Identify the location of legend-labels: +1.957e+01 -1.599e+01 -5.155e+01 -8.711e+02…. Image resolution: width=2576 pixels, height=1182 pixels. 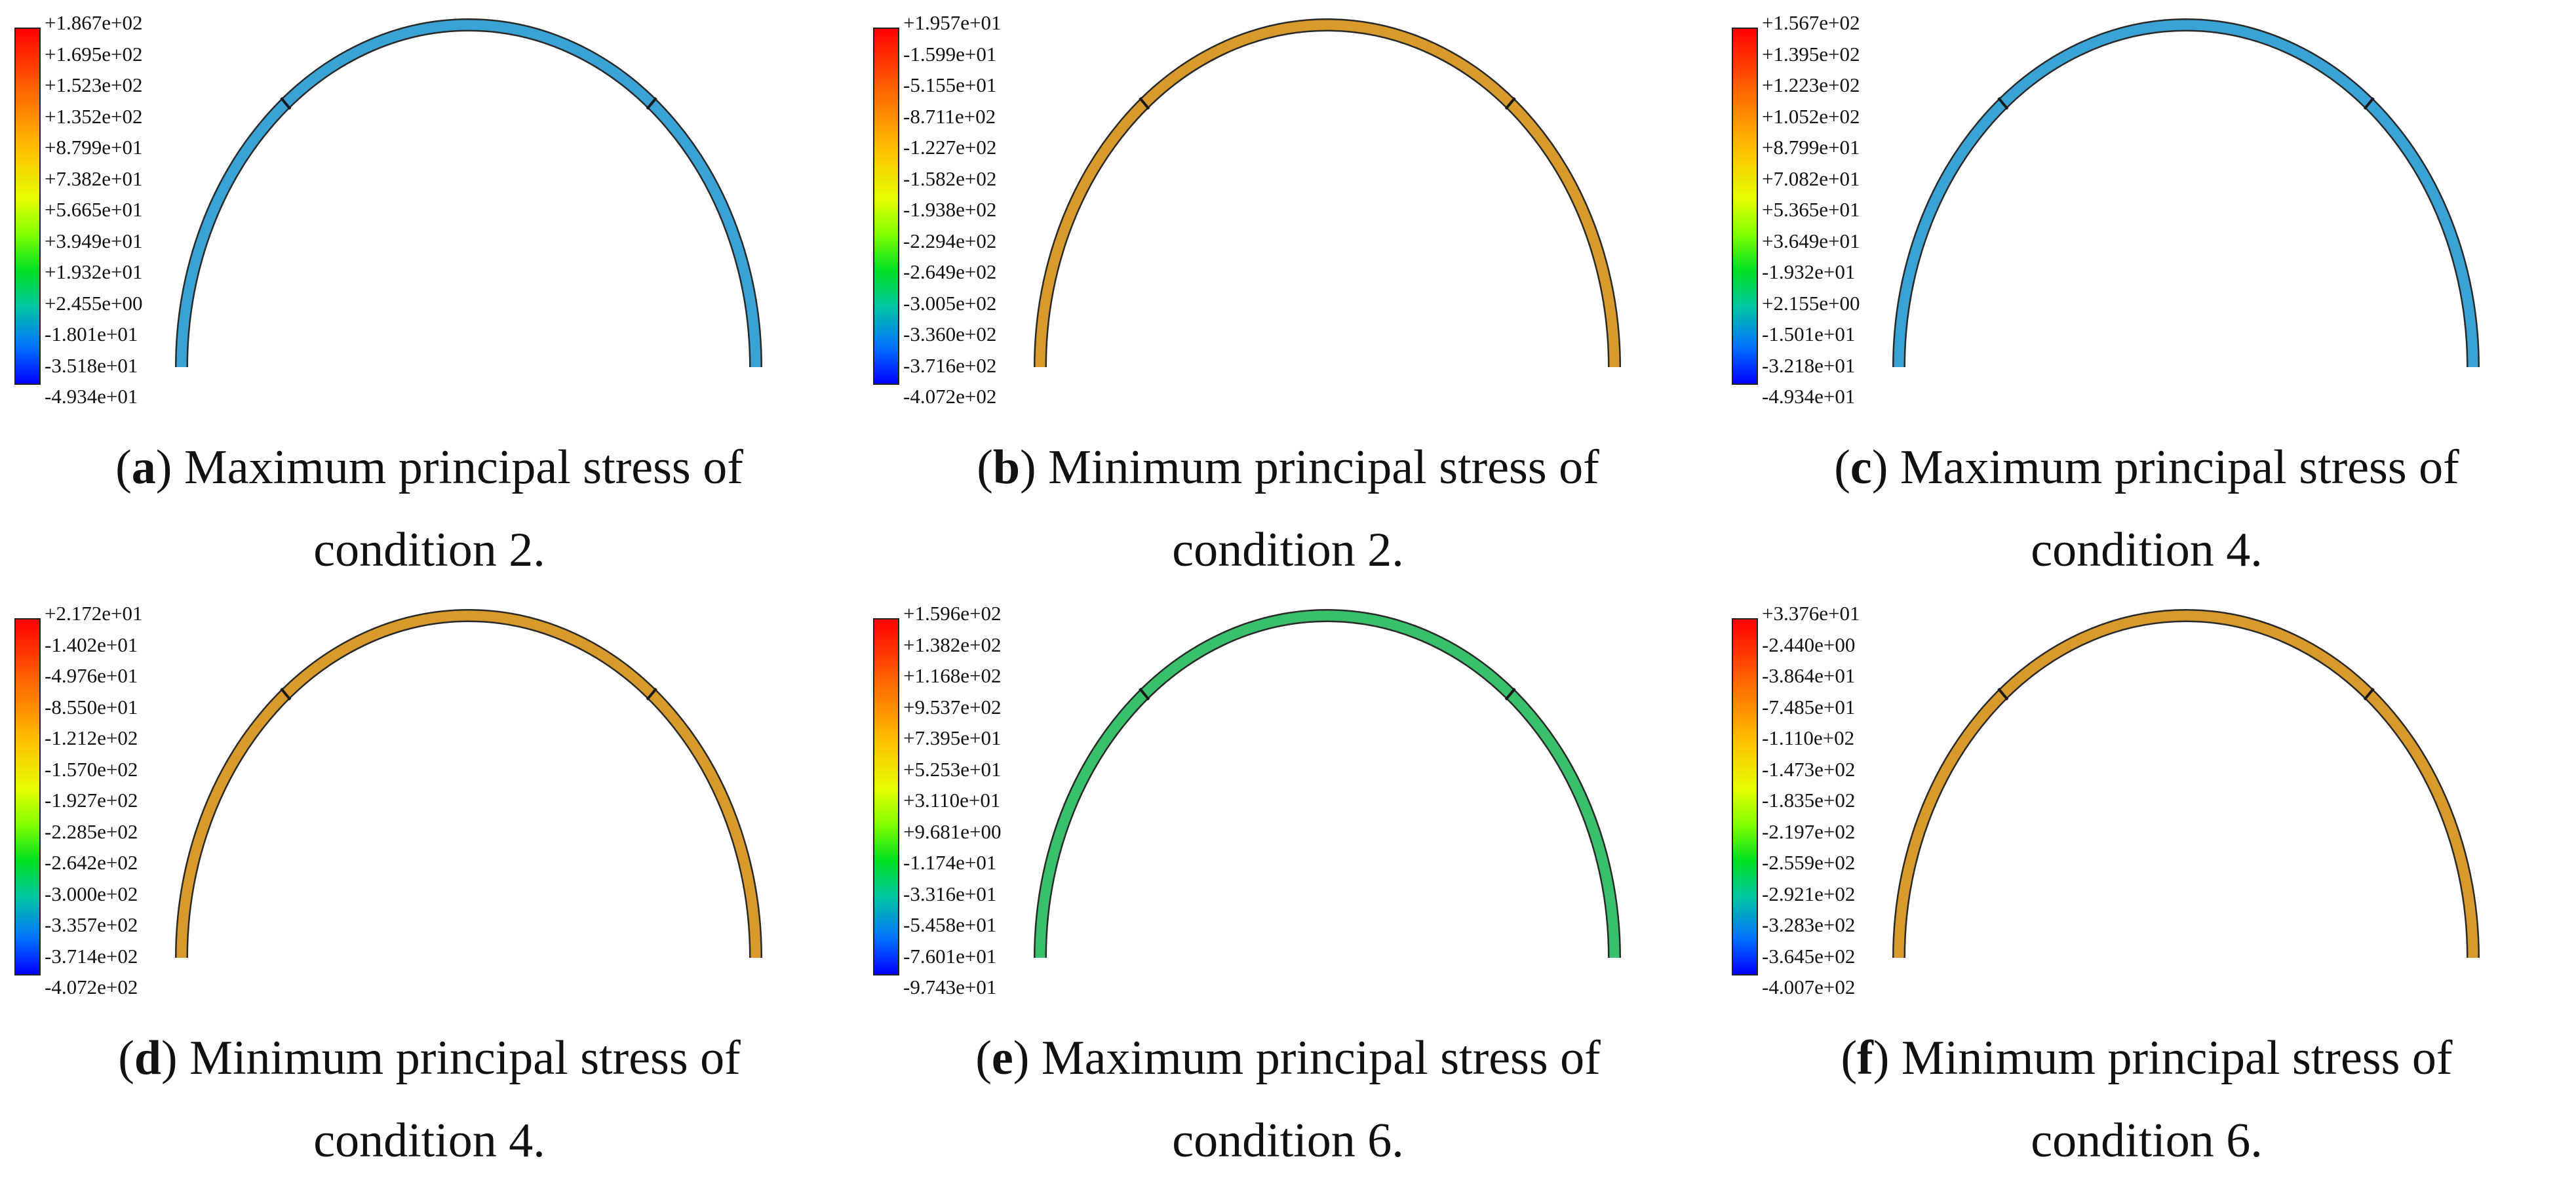
(988, 209).